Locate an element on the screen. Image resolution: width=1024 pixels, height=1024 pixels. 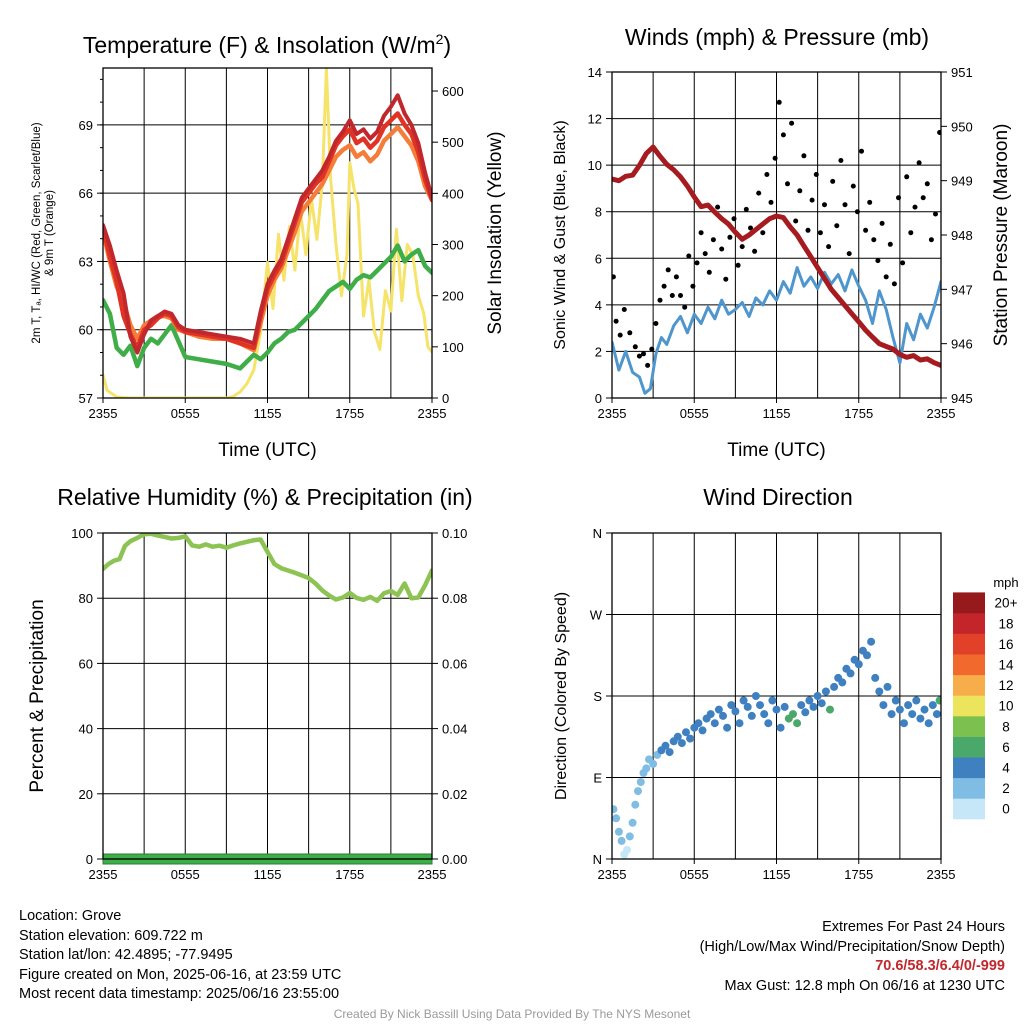
series-heat-index is located at coordinates (267, 224).